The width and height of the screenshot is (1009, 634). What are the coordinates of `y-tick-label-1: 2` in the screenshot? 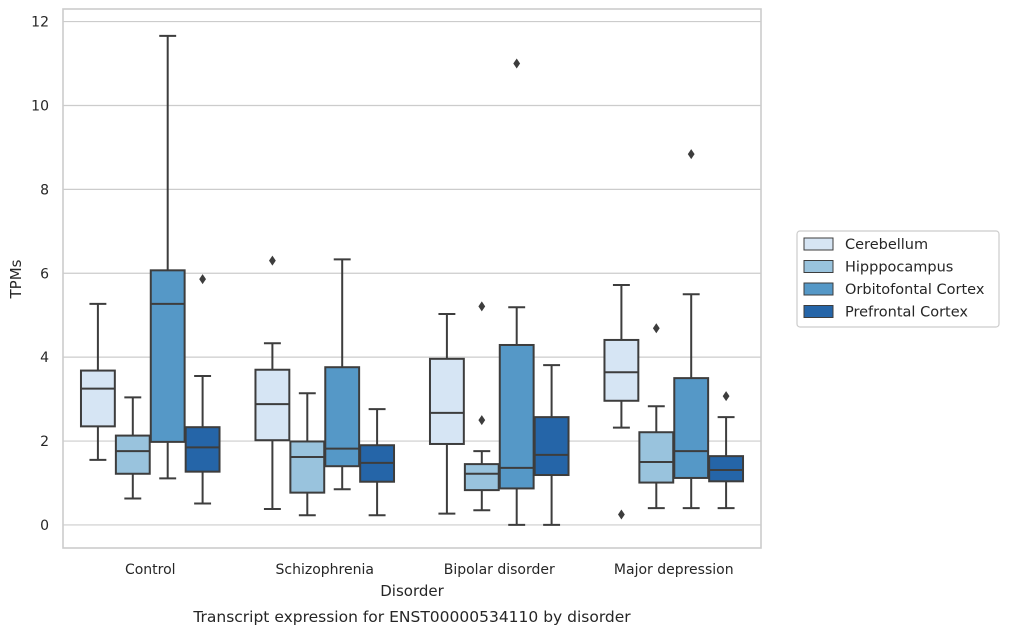 It's located at (44, 442).